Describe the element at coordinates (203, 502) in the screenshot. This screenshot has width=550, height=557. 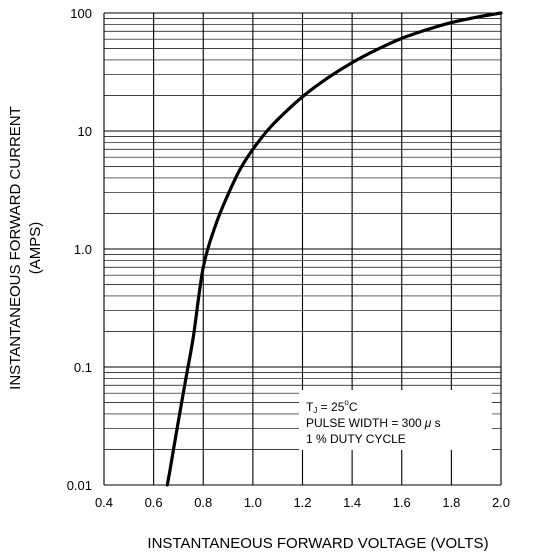
I see `x-tick-label: 0.8` at that location.